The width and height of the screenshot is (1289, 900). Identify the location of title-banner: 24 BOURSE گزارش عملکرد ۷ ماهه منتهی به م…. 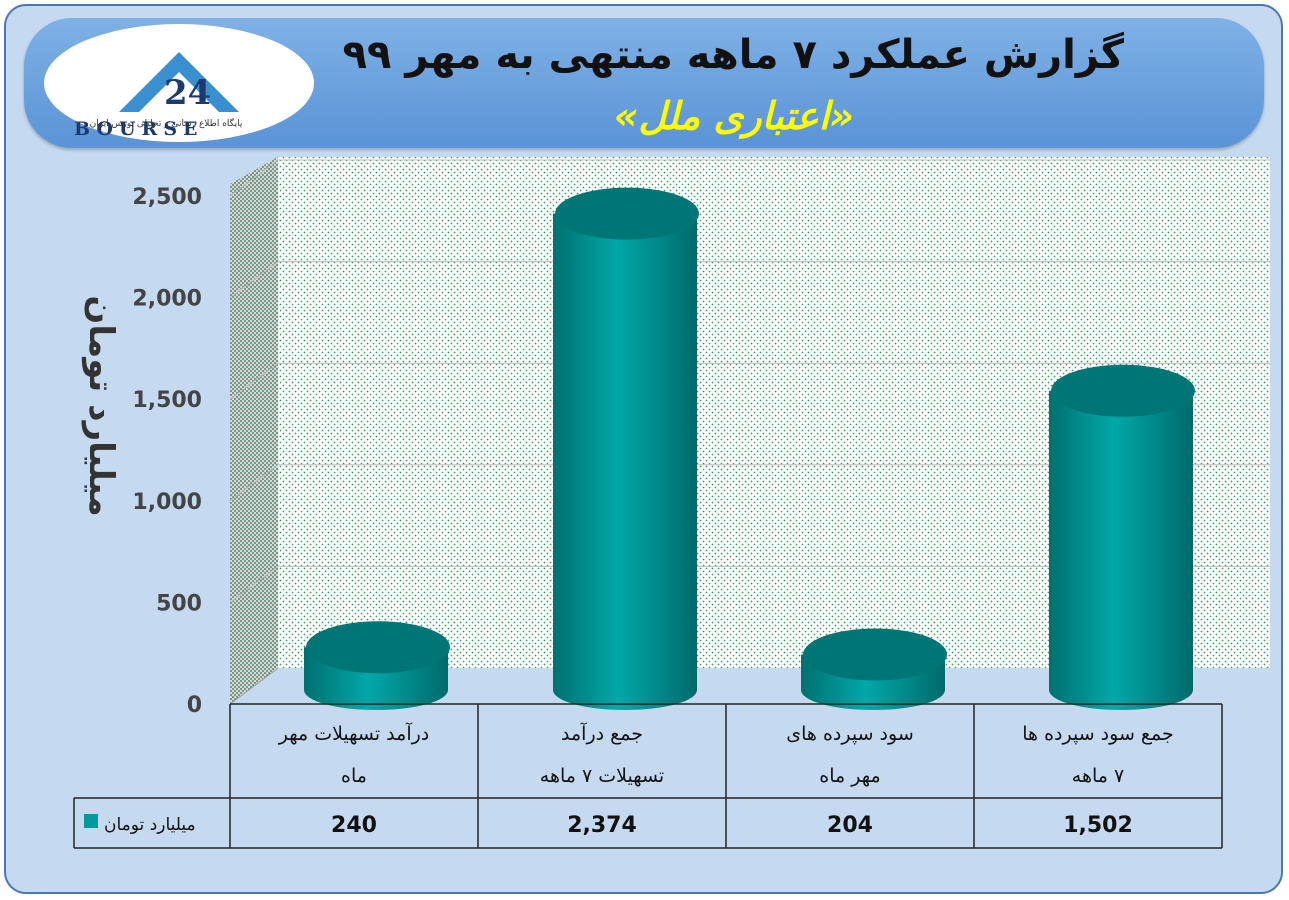
(644, 83).